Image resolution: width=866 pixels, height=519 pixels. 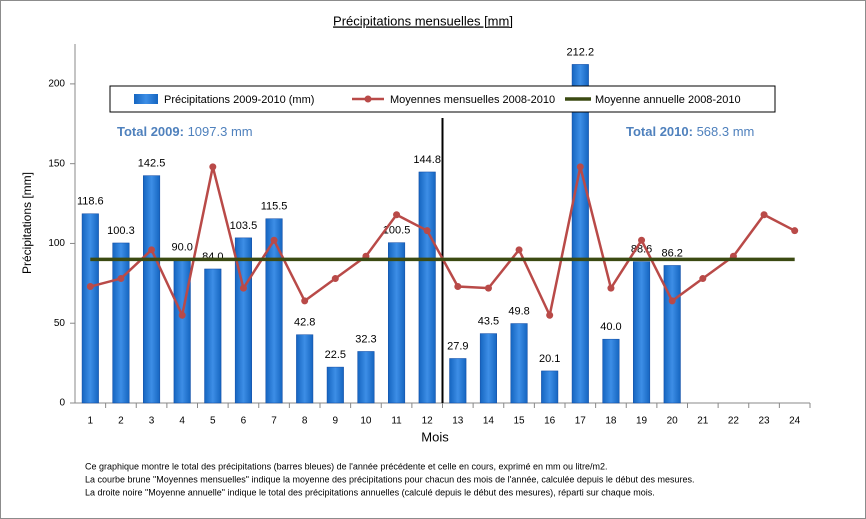 What do you see at coordinates (185, 131) in the screenshot?
I see `annotation: Total 2009: 1097.3 mm` at bounding box center [185, 131].